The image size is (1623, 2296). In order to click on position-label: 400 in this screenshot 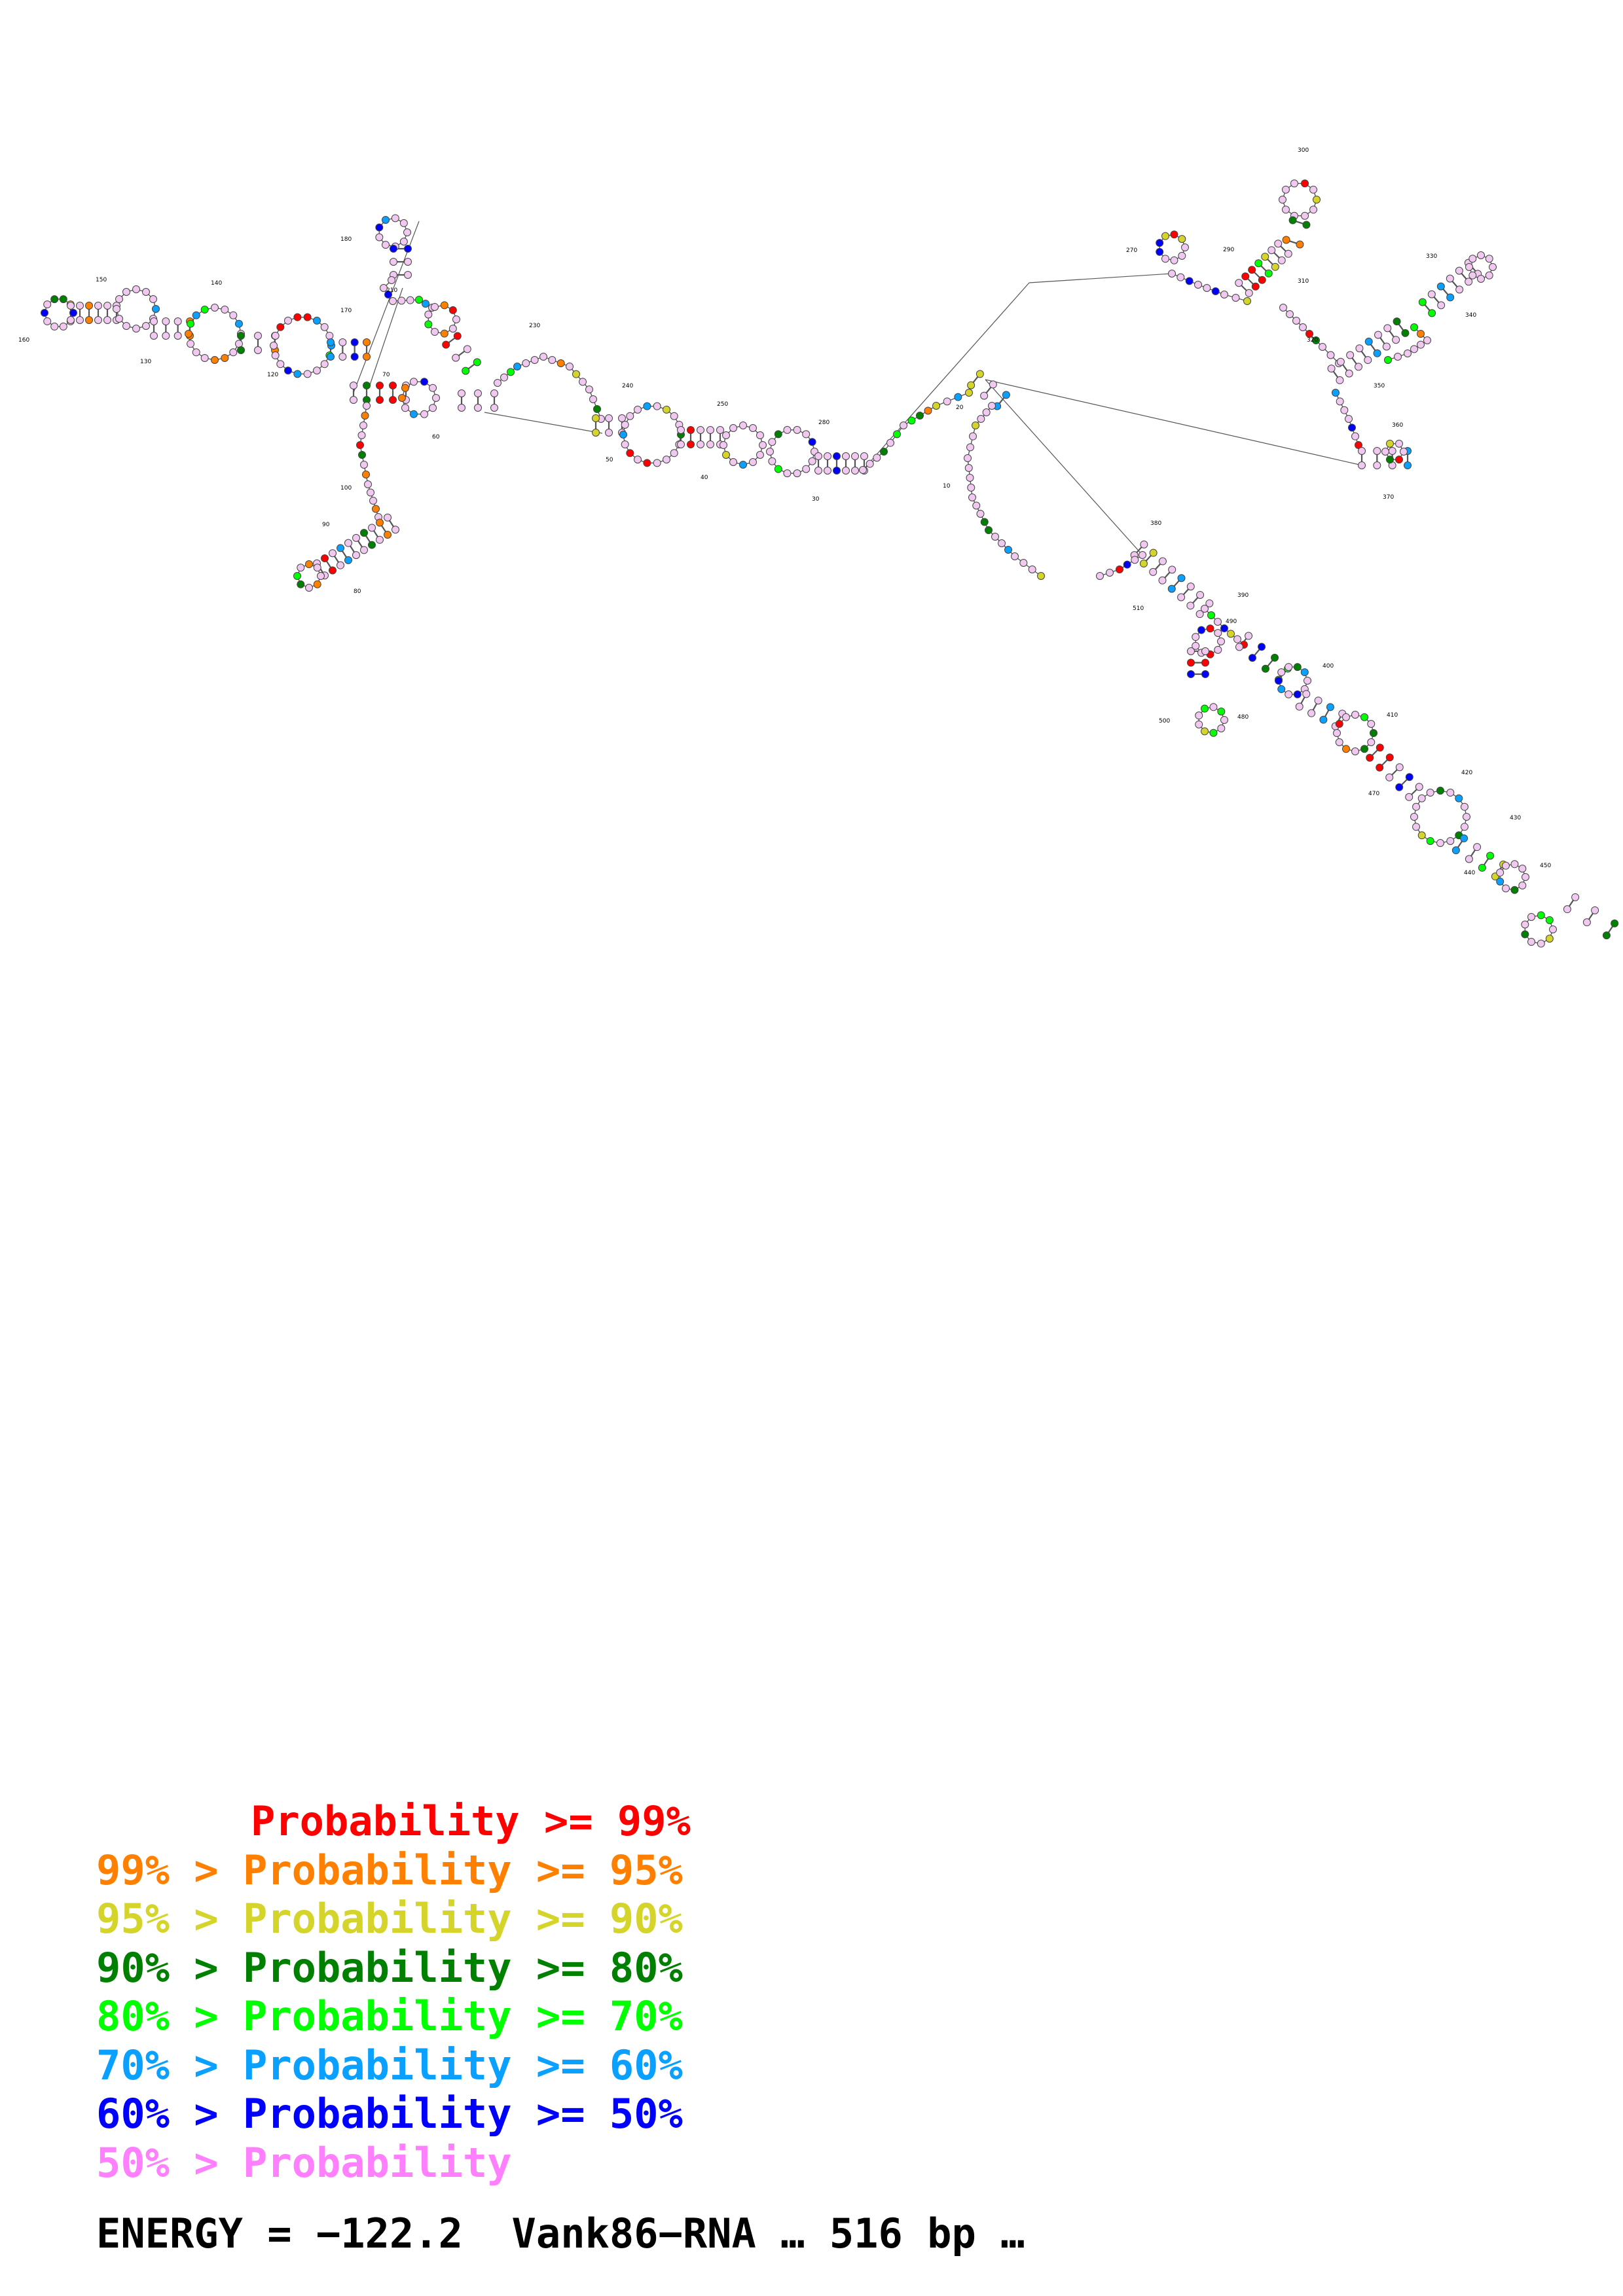, I will do `click(1328, 666)`.